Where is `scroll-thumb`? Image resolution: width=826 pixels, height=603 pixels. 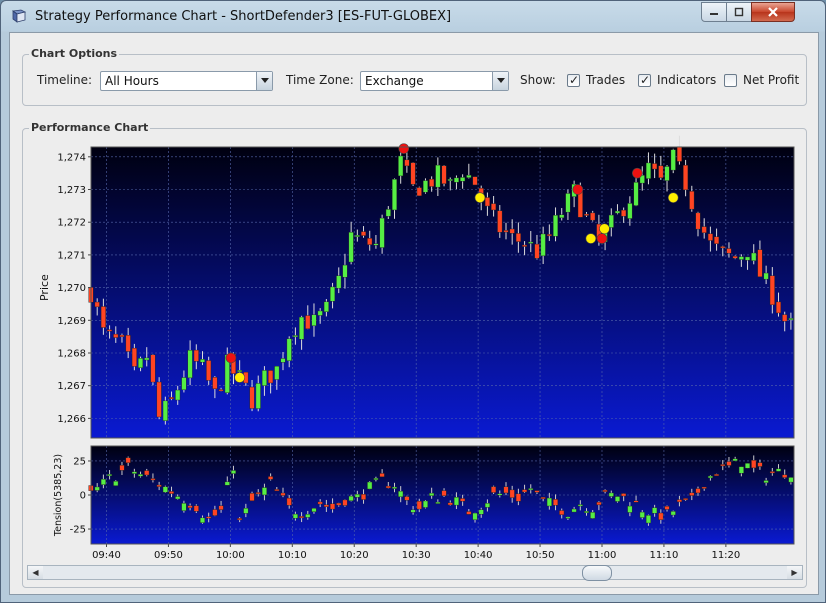 scroll-thumb is located at coordinates (596, 573).